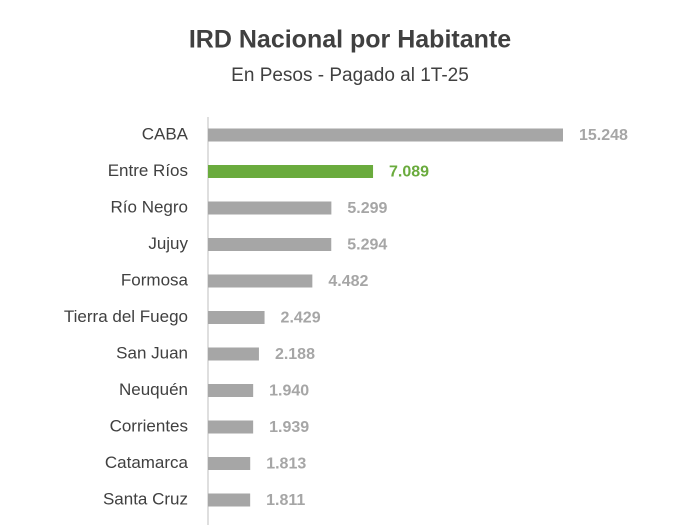 The width and height of the screenshot is (700, 525). What do you see at coordinates (148, 170) in the screenshot?
I see `y-tick-label: Entre Ríos` at bounding box center [148, 170].